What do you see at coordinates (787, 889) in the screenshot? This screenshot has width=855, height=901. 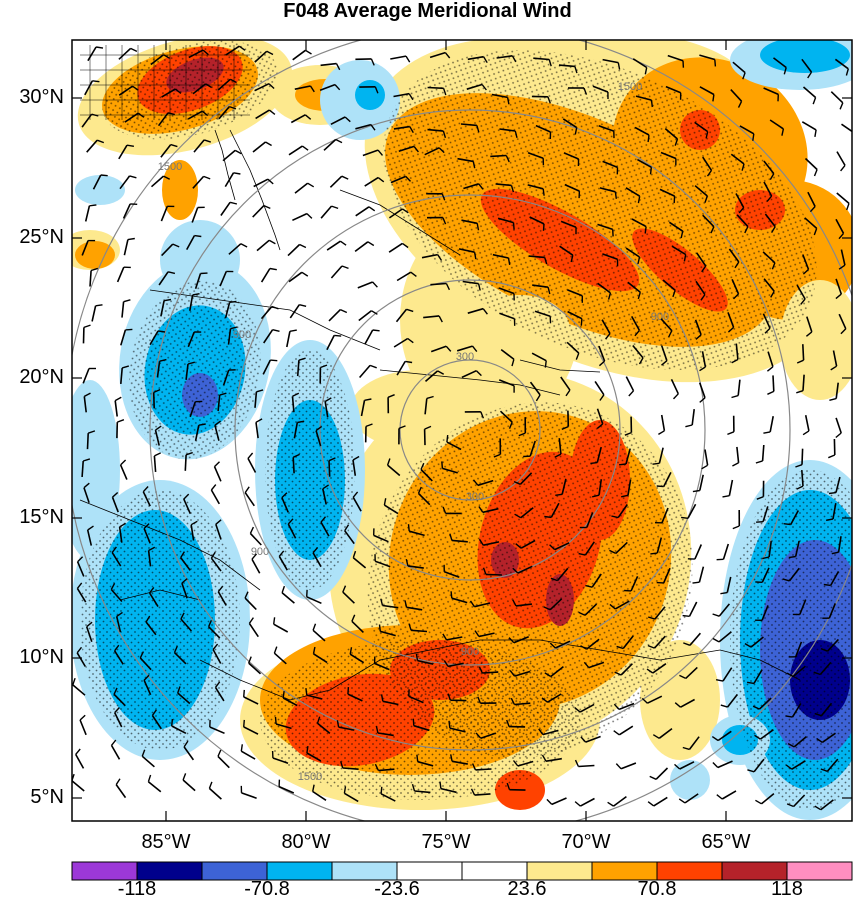 I see `colorbar-label: 118` at bounding box center [787, 889].